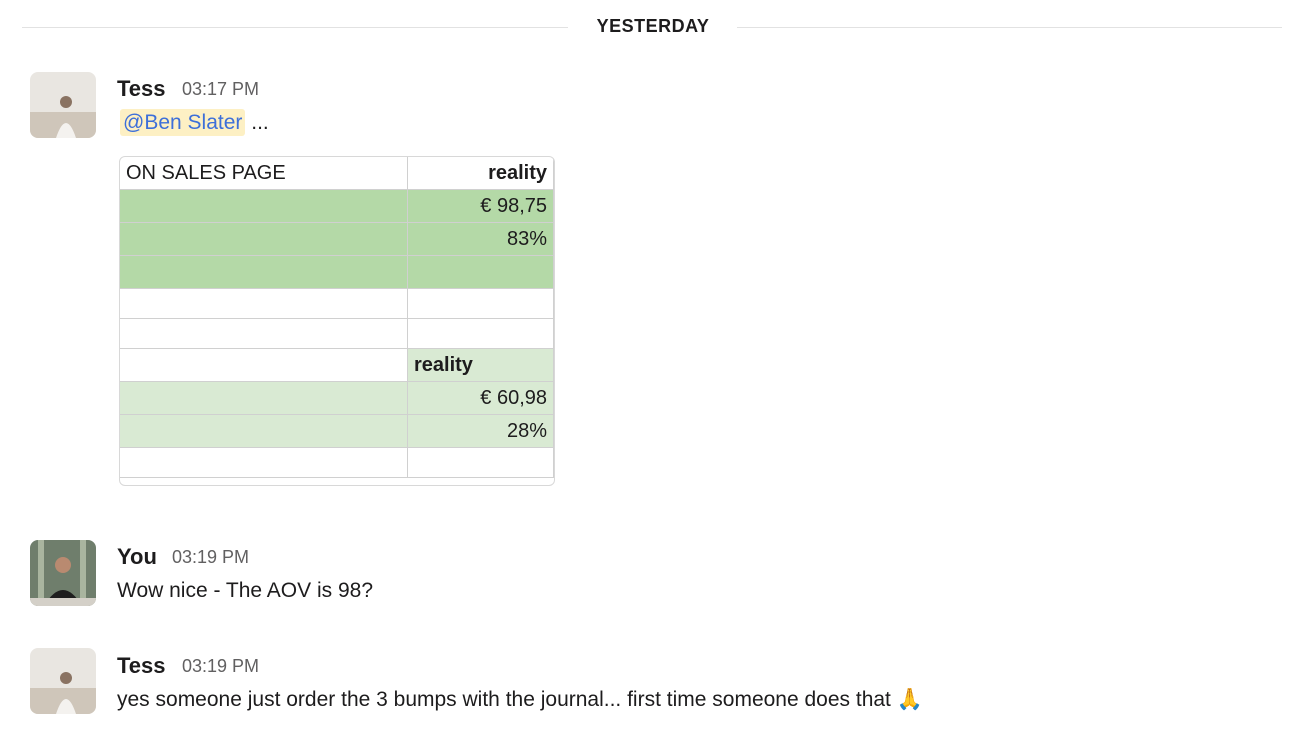  I want to click on sheet-cell: € 60,98, so click(481, 398).